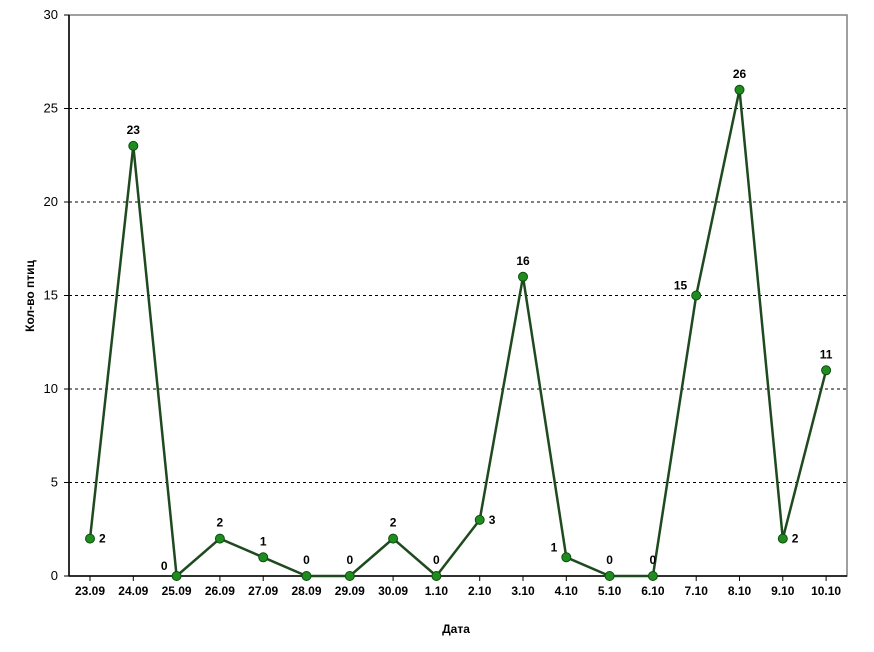 This screenshot has width=874, height=652. What do you see at coordinates (54, 575) in the screenshot?
I see `y-tick-label: 0` at bounding box center [54, 575].